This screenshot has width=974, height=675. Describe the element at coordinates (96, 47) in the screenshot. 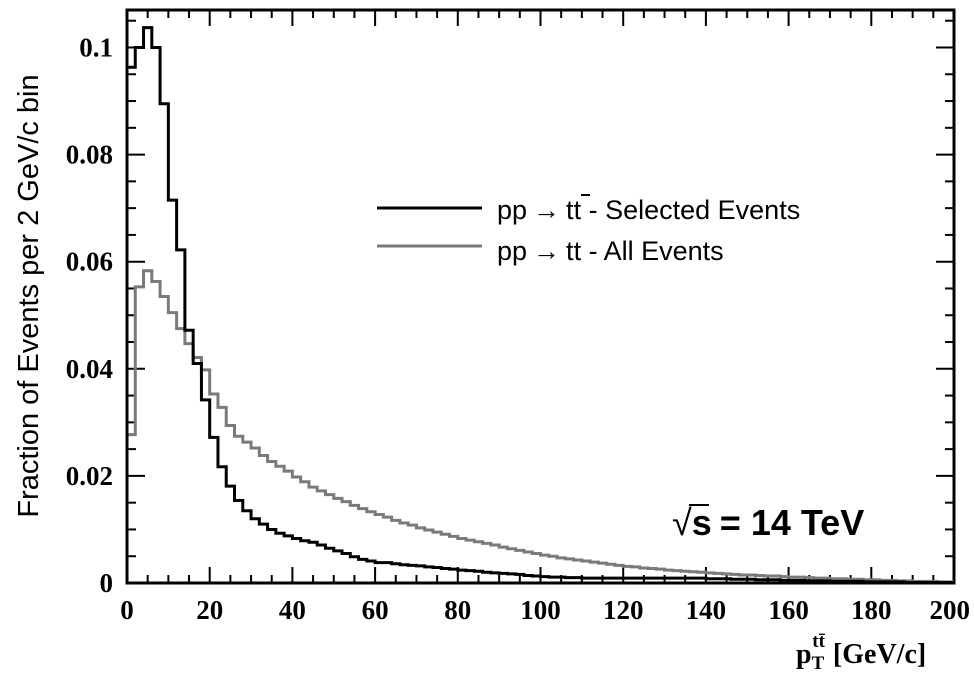

I see `y-tick-label: 0.1` at that location.